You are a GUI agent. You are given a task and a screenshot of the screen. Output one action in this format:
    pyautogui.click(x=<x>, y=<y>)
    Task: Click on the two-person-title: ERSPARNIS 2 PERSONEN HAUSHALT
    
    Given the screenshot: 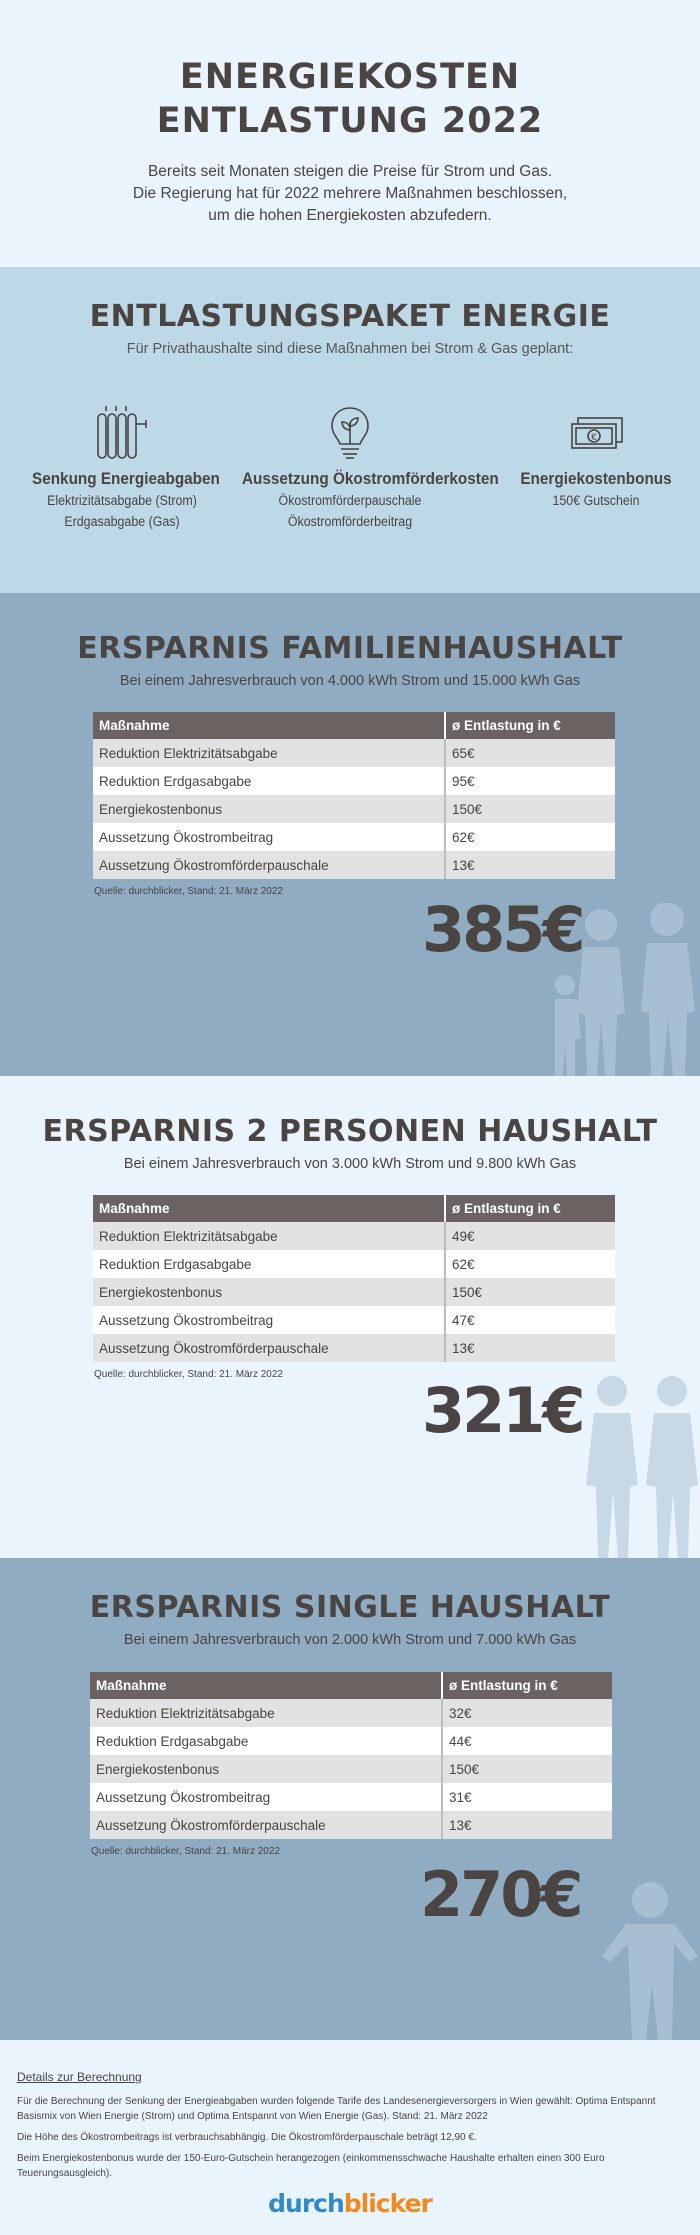 What is the action you would take?
    pyautogui.click(x=350, y=1131)
    